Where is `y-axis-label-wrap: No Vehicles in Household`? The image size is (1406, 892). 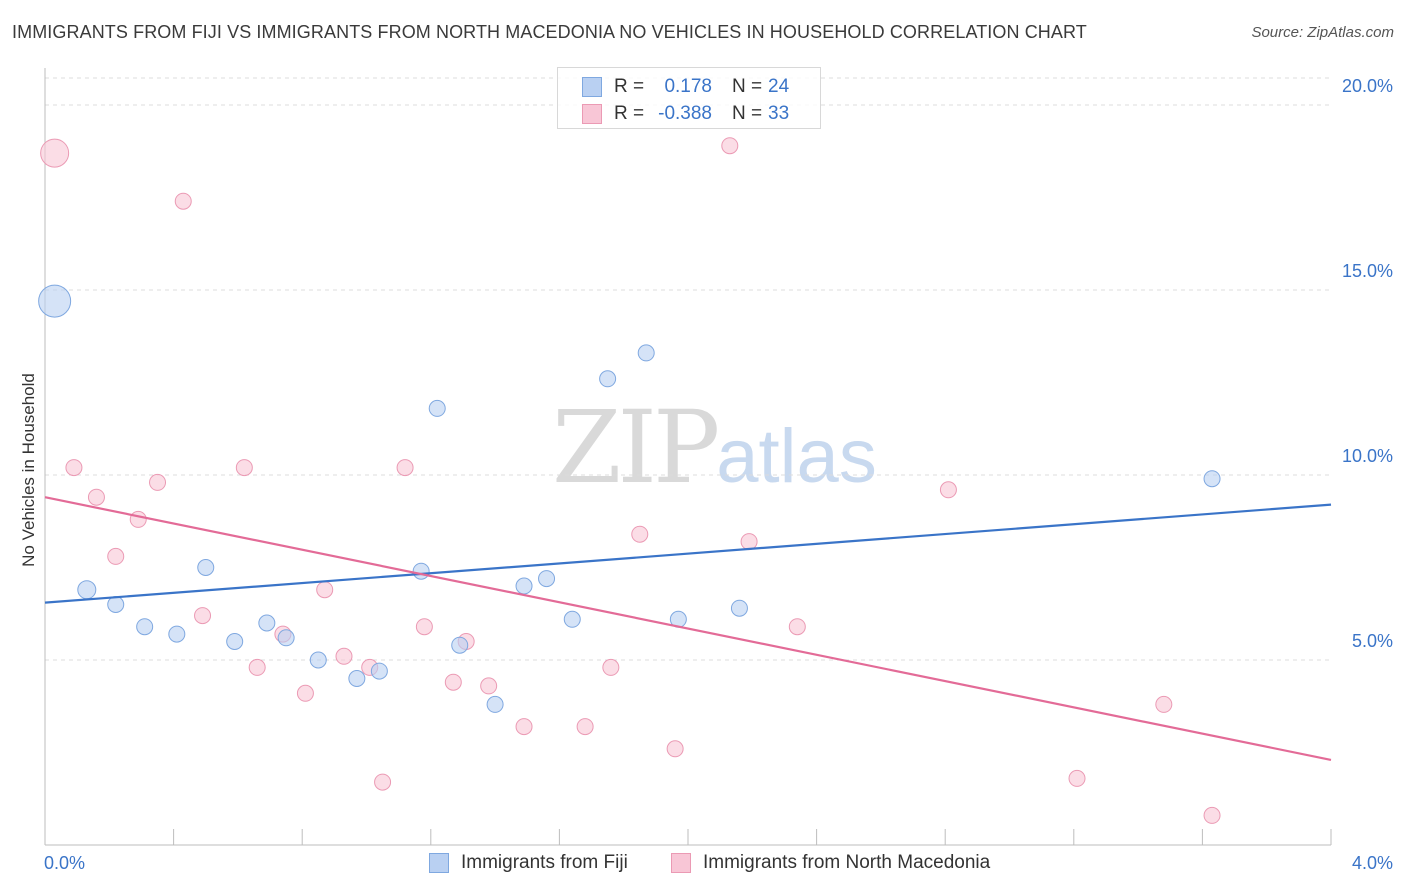 y-axis-label-wrap: No Vehicles in Household is located at coordinates (29, 470).